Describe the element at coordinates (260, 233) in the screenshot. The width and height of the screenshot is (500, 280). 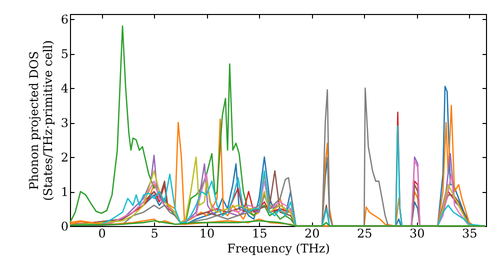
I see `x-tick-label: 15` at that location.